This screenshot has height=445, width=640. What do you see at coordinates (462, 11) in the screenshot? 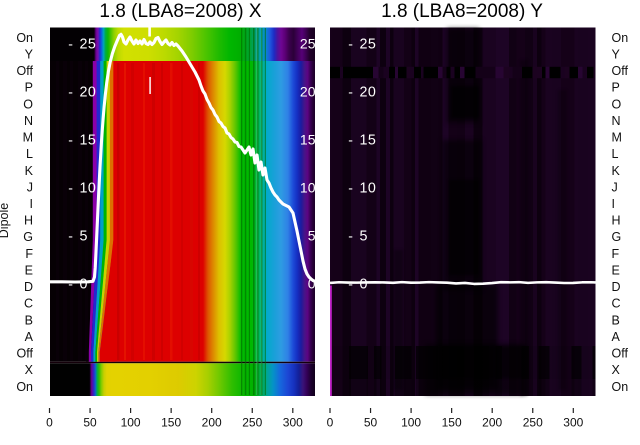
I see `svg-text: 1.8 (LBA8=2008) Y` at bounding box center [462, 11].